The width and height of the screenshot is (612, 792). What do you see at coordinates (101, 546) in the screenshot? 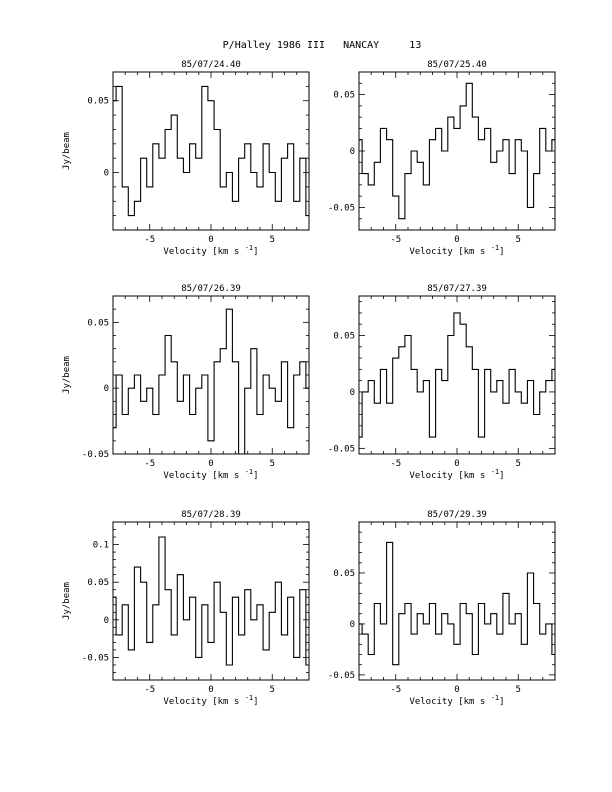
I see `y-tick-label: 0.1` at bounding box center [101, 546].